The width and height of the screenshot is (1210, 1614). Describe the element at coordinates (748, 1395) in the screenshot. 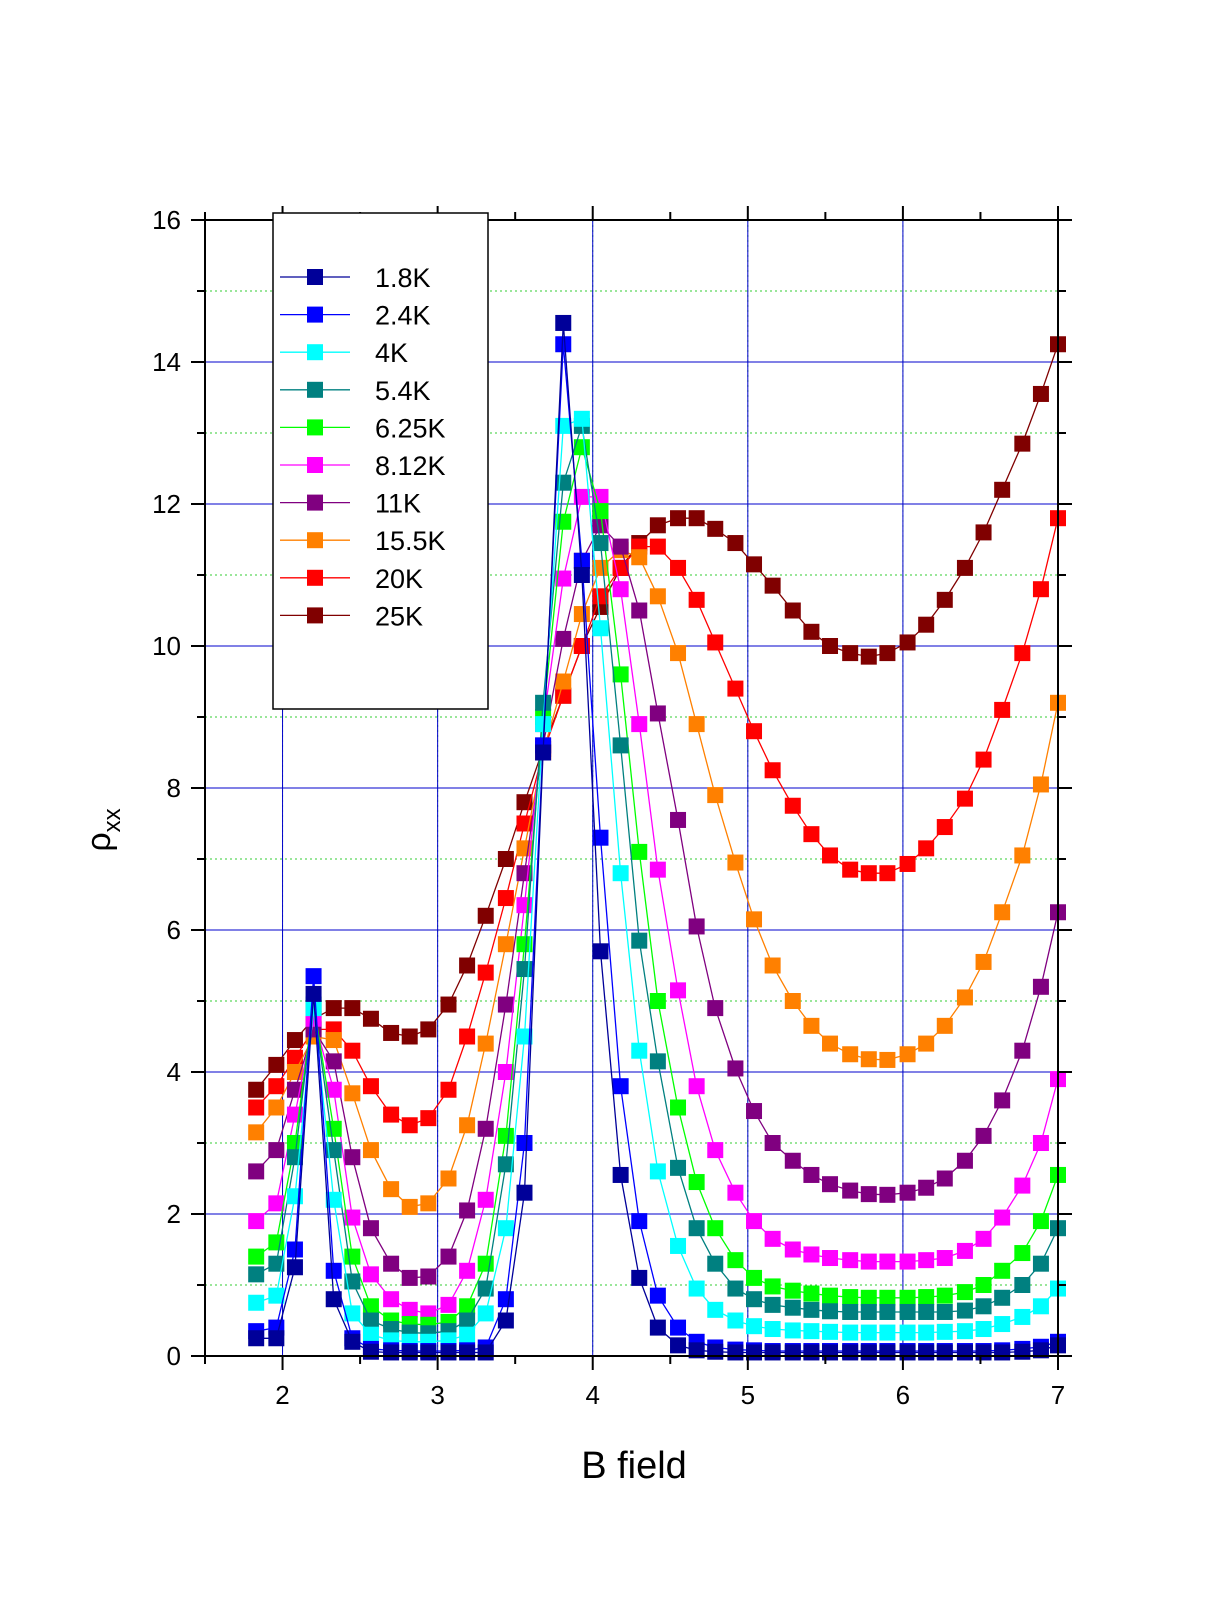

I see `x-tick-label: 5` at that location.